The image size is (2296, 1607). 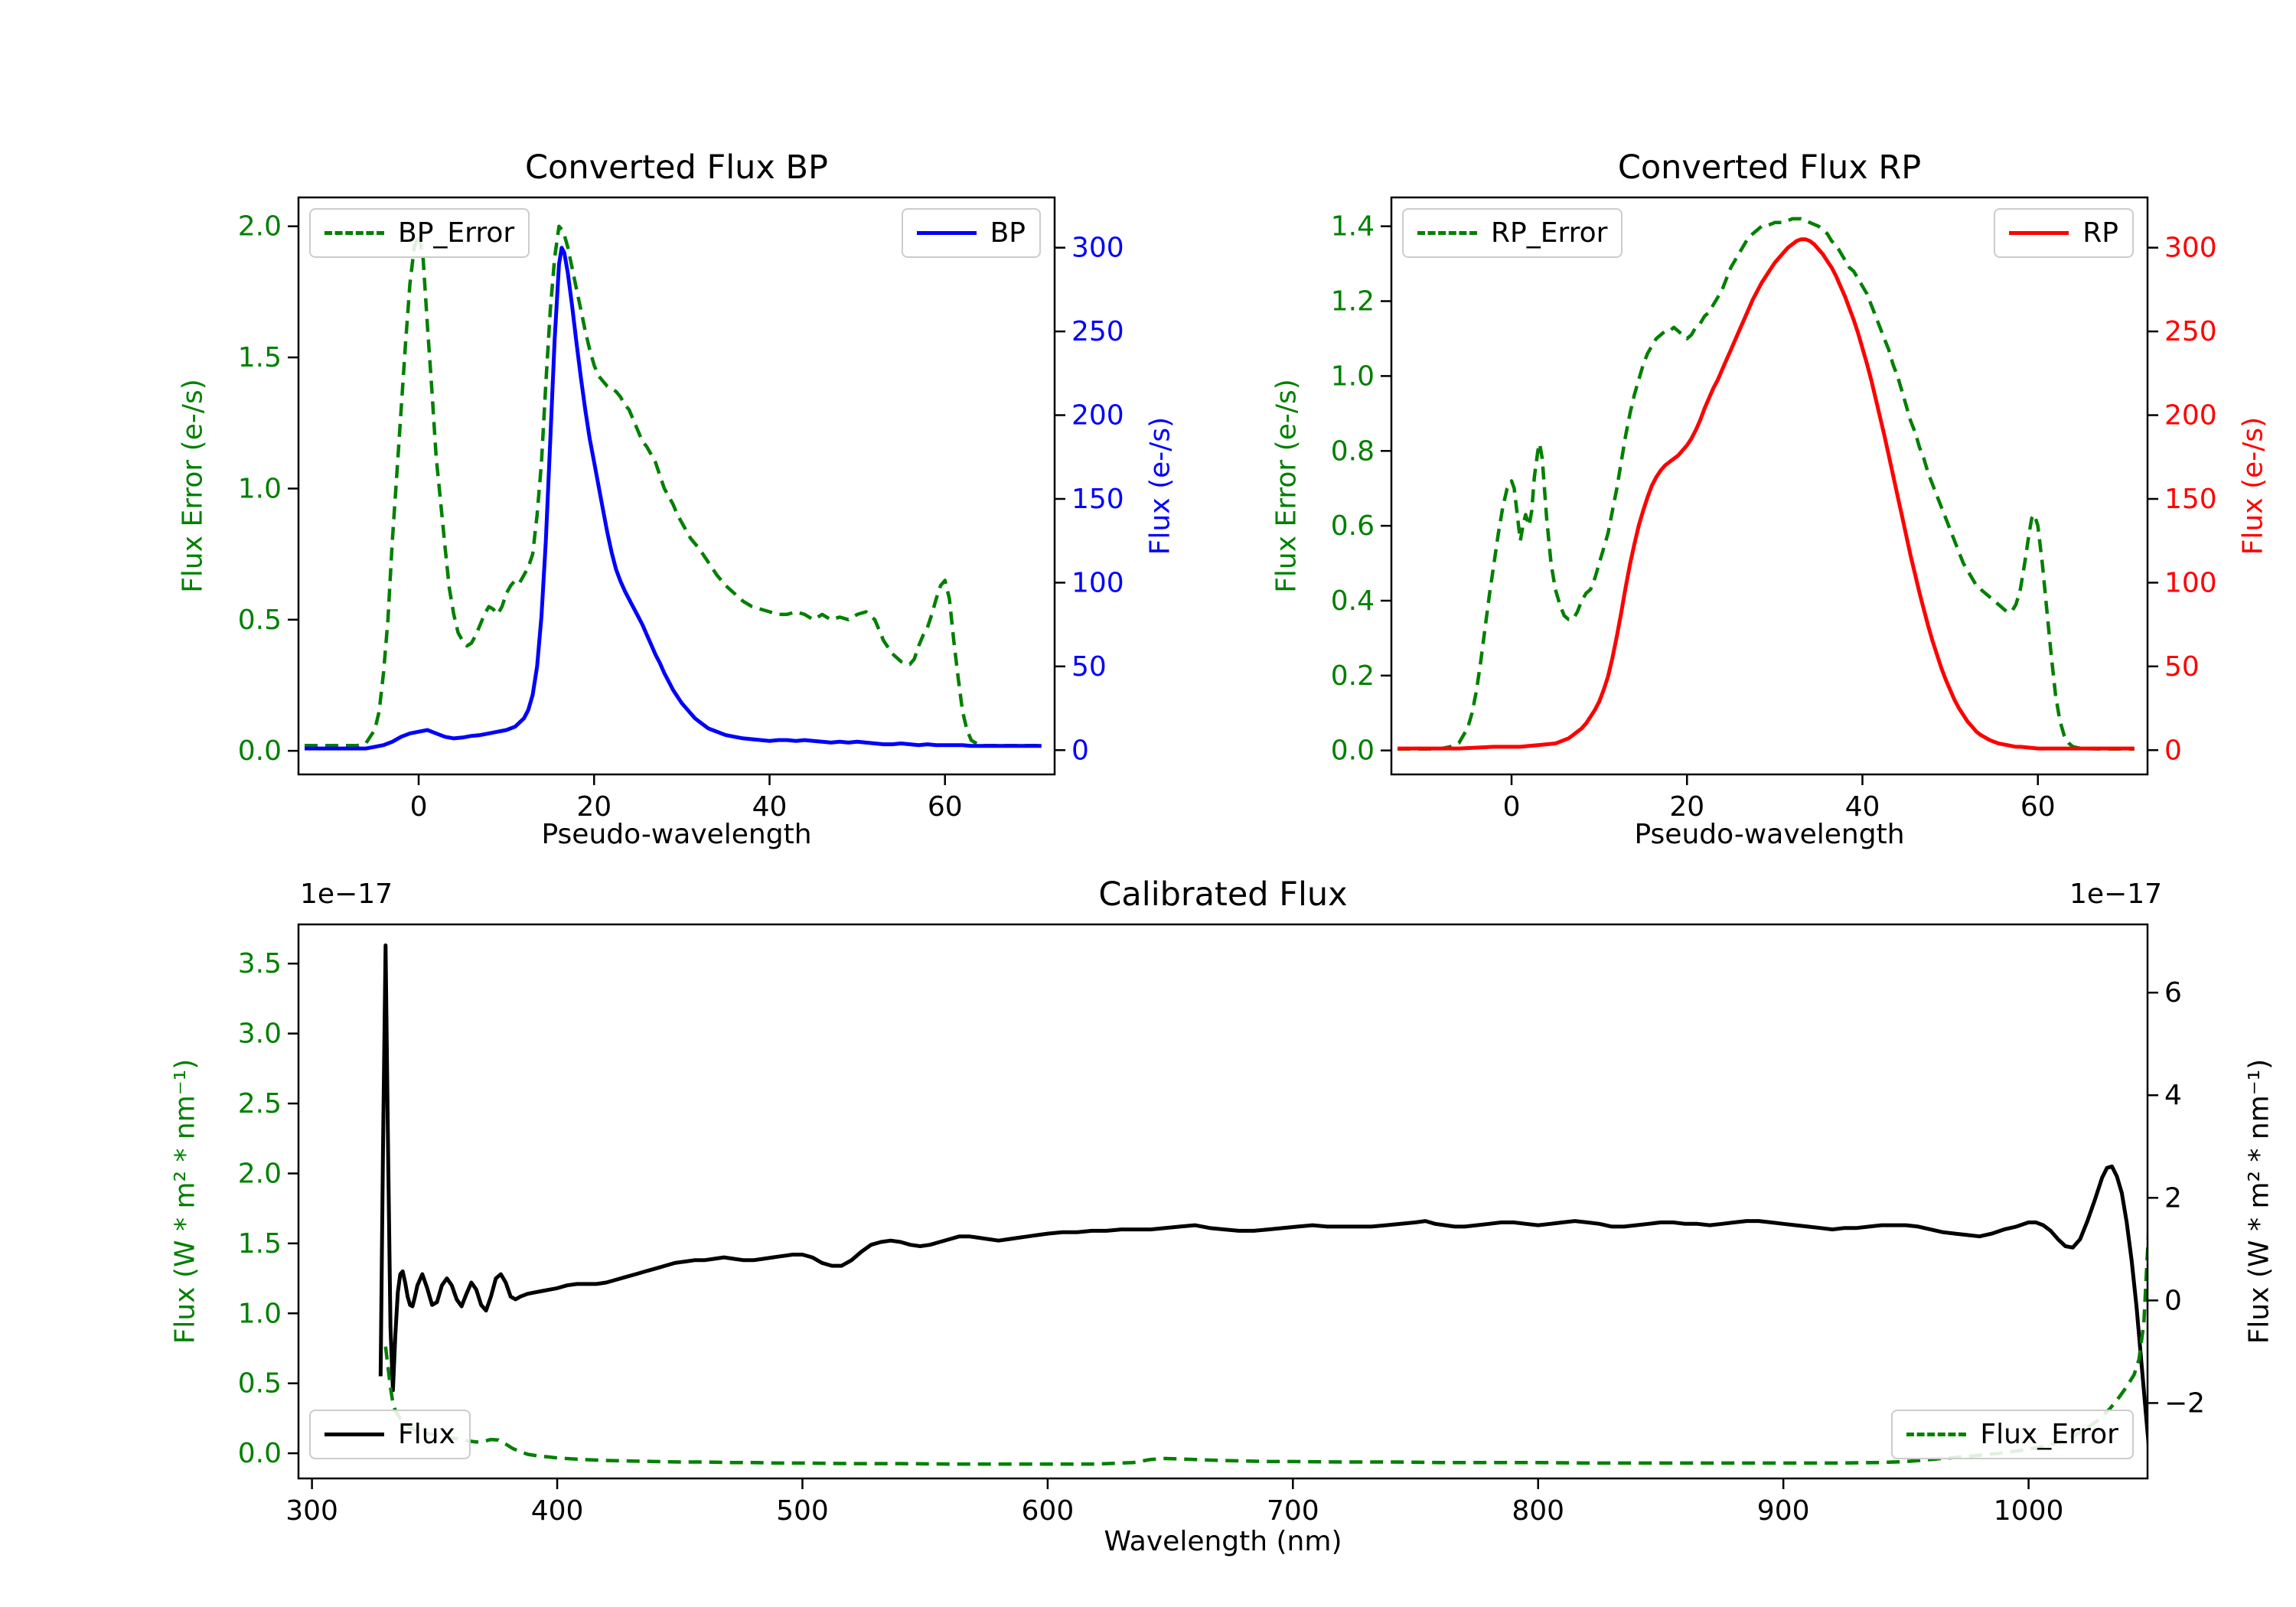 I want to click on legend-bp-error: BP_Error, so click(x=419, y=233).